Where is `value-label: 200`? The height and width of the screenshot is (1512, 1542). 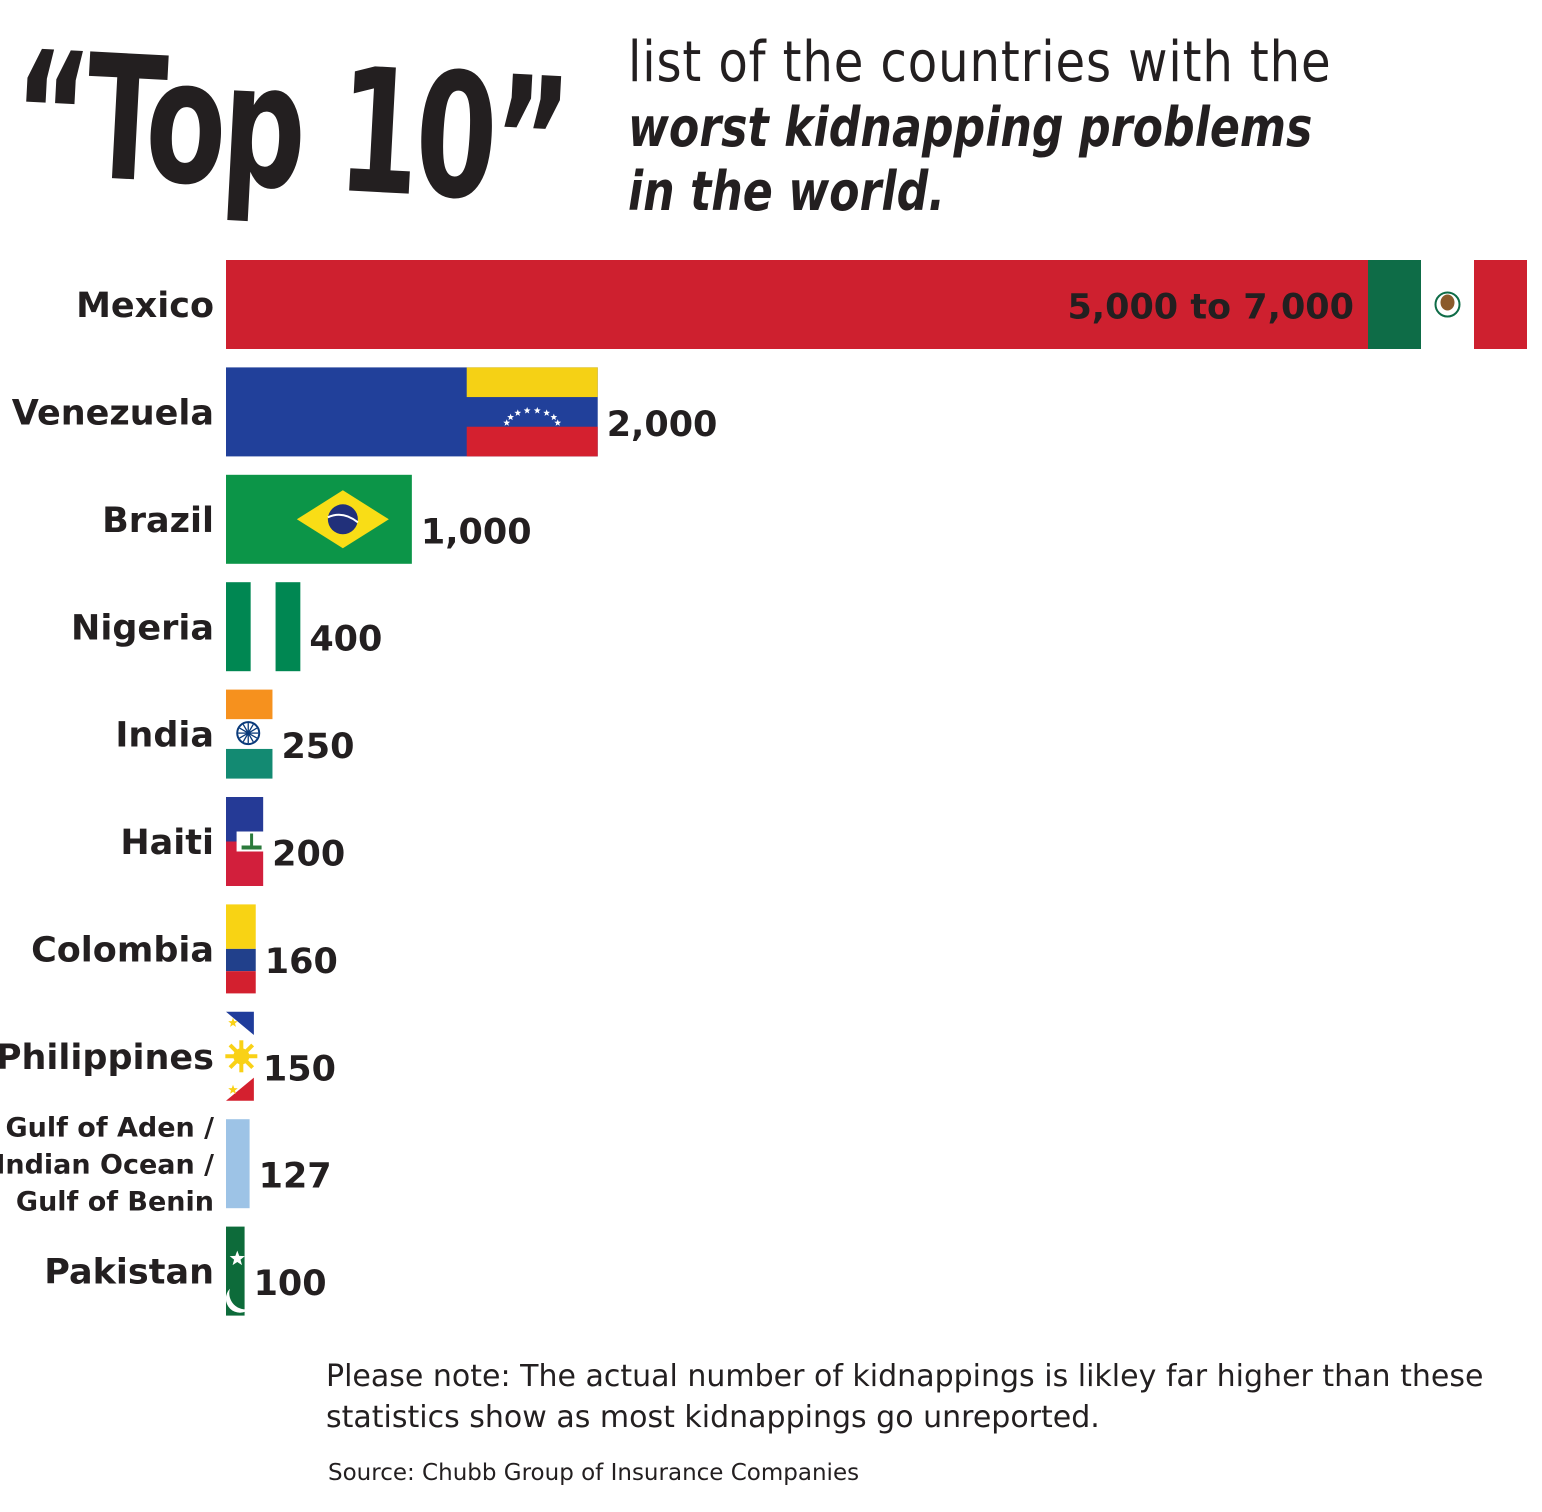 value-label: 200 is located at coordinates (308, 855).